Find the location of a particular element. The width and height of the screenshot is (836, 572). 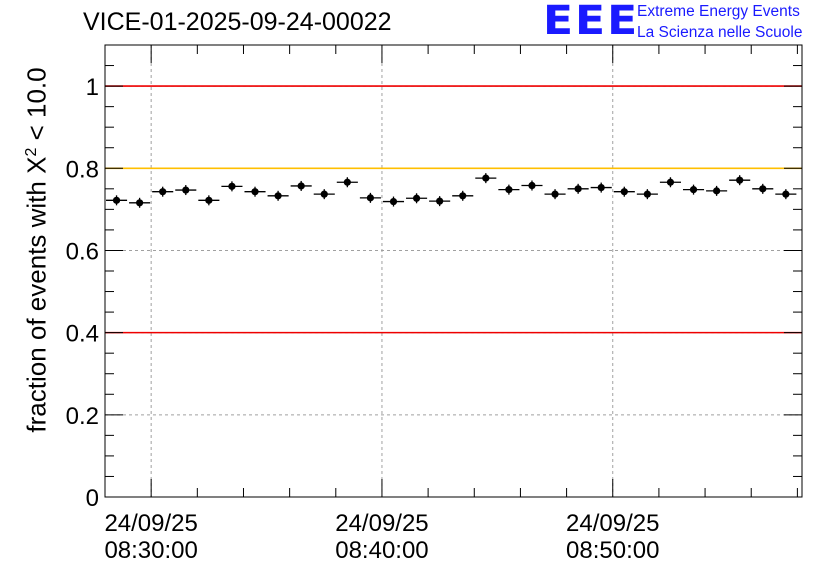

x-tick-label-time: 08:50:00 is located at coordinates (612, 550).